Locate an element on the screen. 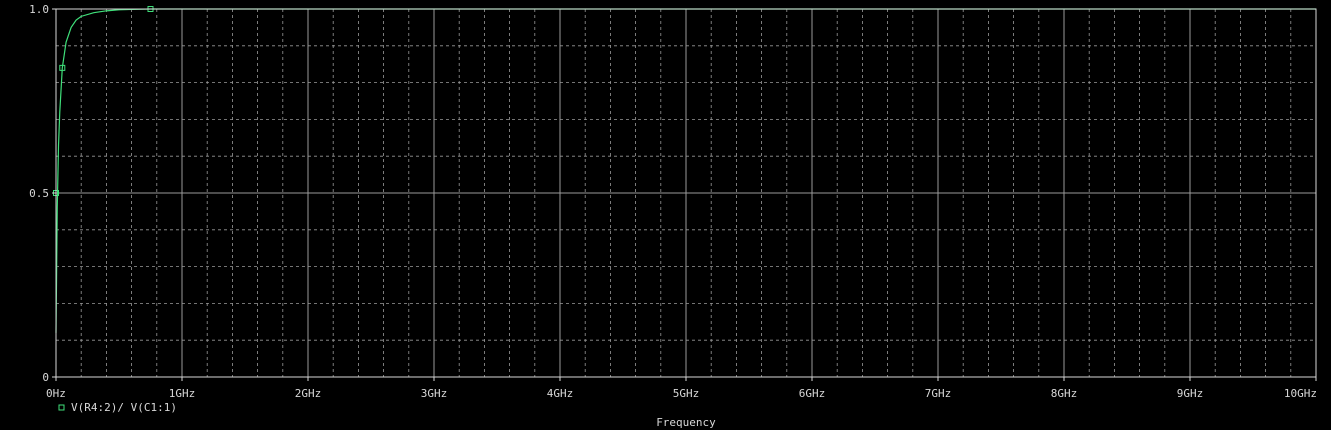  x-axis-title: Frequency is located at coordinates (686, 422).